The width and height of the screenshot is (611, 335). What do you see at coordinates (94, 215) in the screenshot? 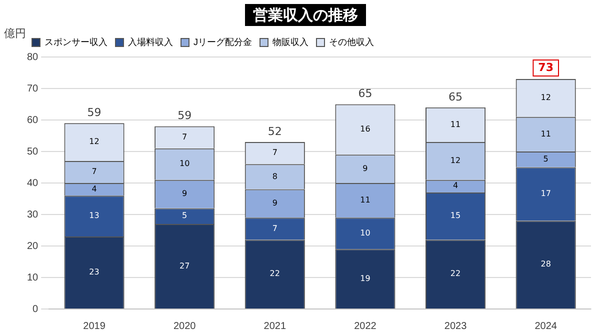
I see `data-label: 13` at bounding box center [94, 215].